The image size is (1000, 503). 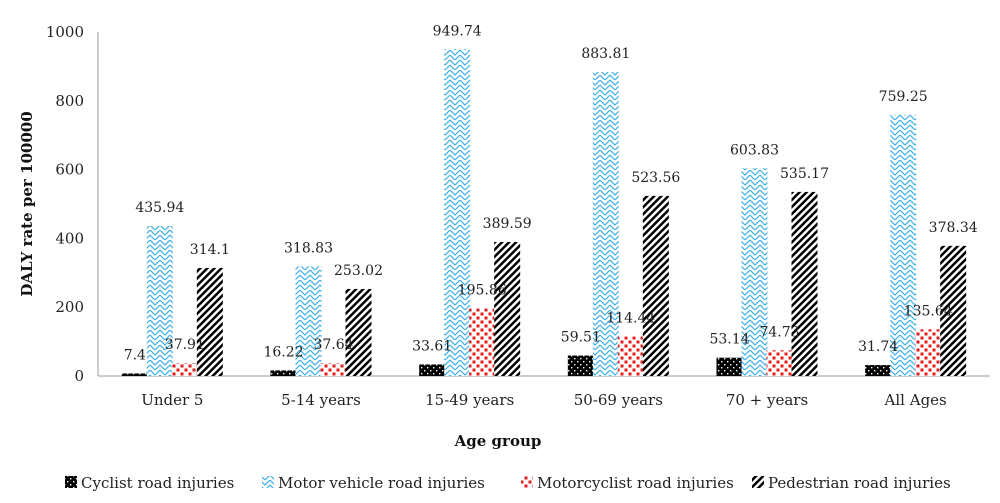 What do you see at coordinates (605, 54) in the screenshot?
I see `data-label: 883.81` at bounding box center [605, 54].